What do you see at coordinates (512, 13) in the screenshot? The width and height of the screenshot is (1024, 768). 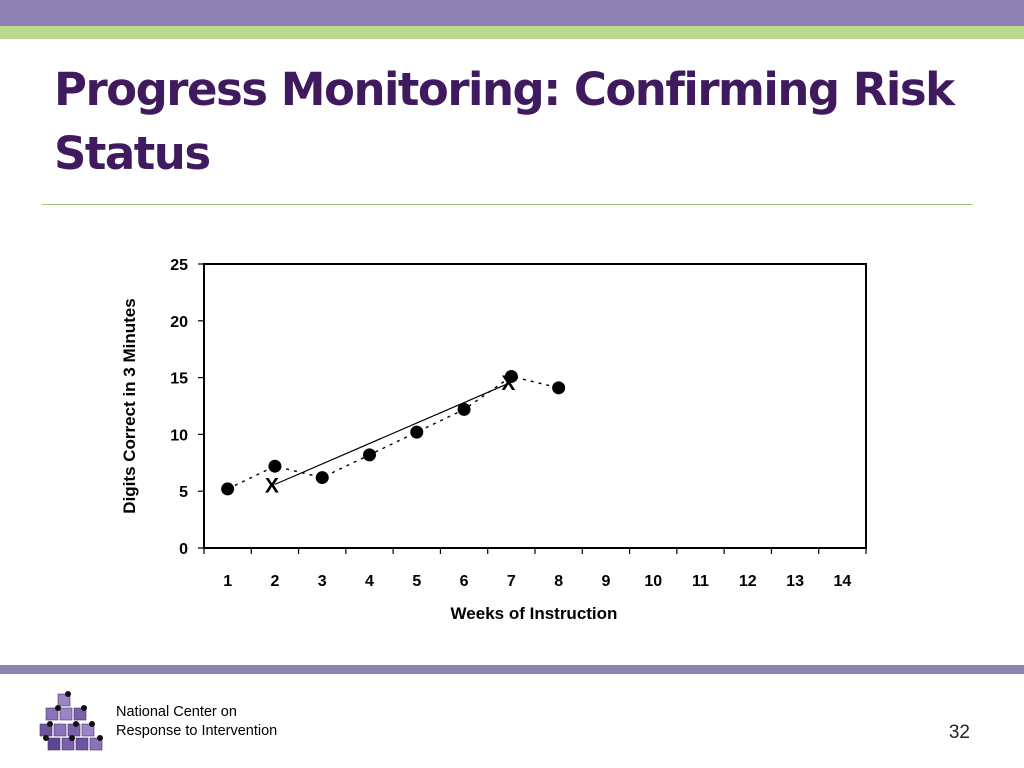 I see `top-purple-band` at bounding box center [512, 13].